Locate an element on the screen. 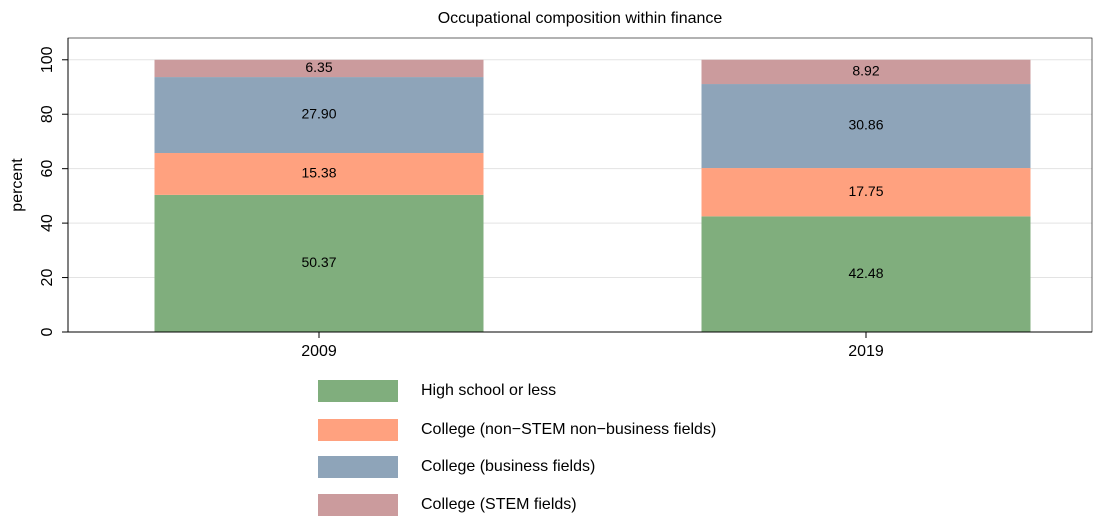  legend-label: High school or less is located at coordinates (488, 390).